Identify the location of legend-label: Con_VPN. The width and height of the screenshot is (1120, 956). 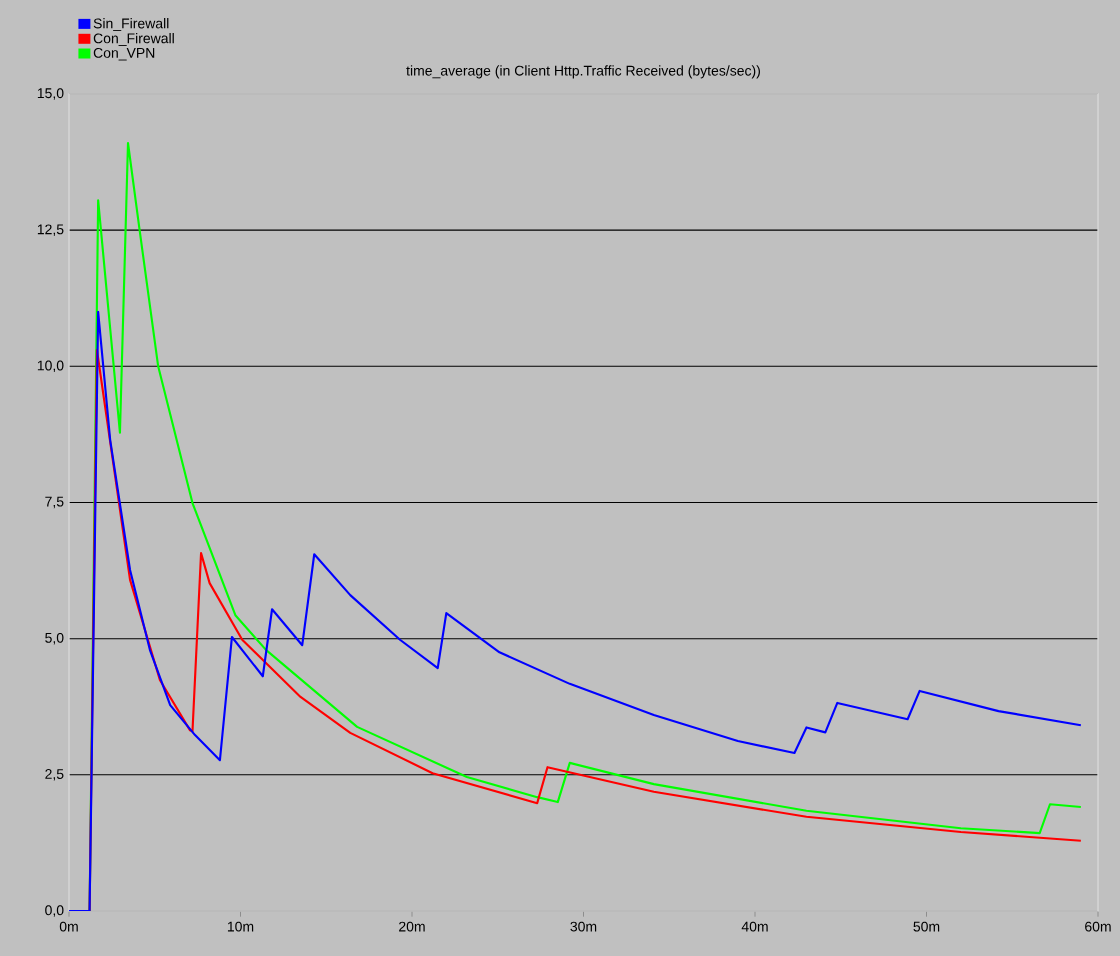
(124, 54).